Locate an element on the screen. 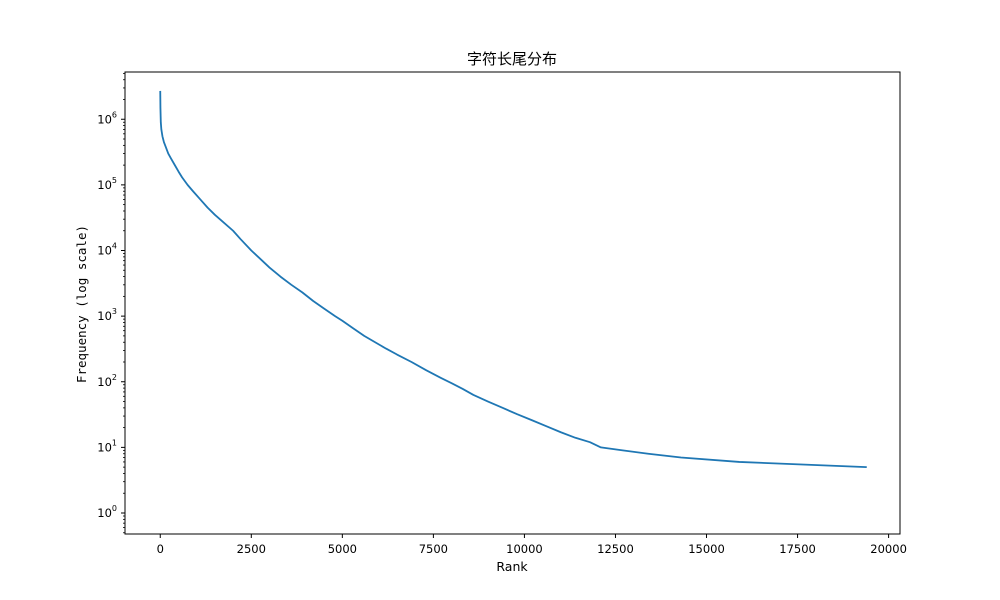 This screenshot has height=600, width=1000. x-tick-label: 12500 is located at coordinates (615, 549).